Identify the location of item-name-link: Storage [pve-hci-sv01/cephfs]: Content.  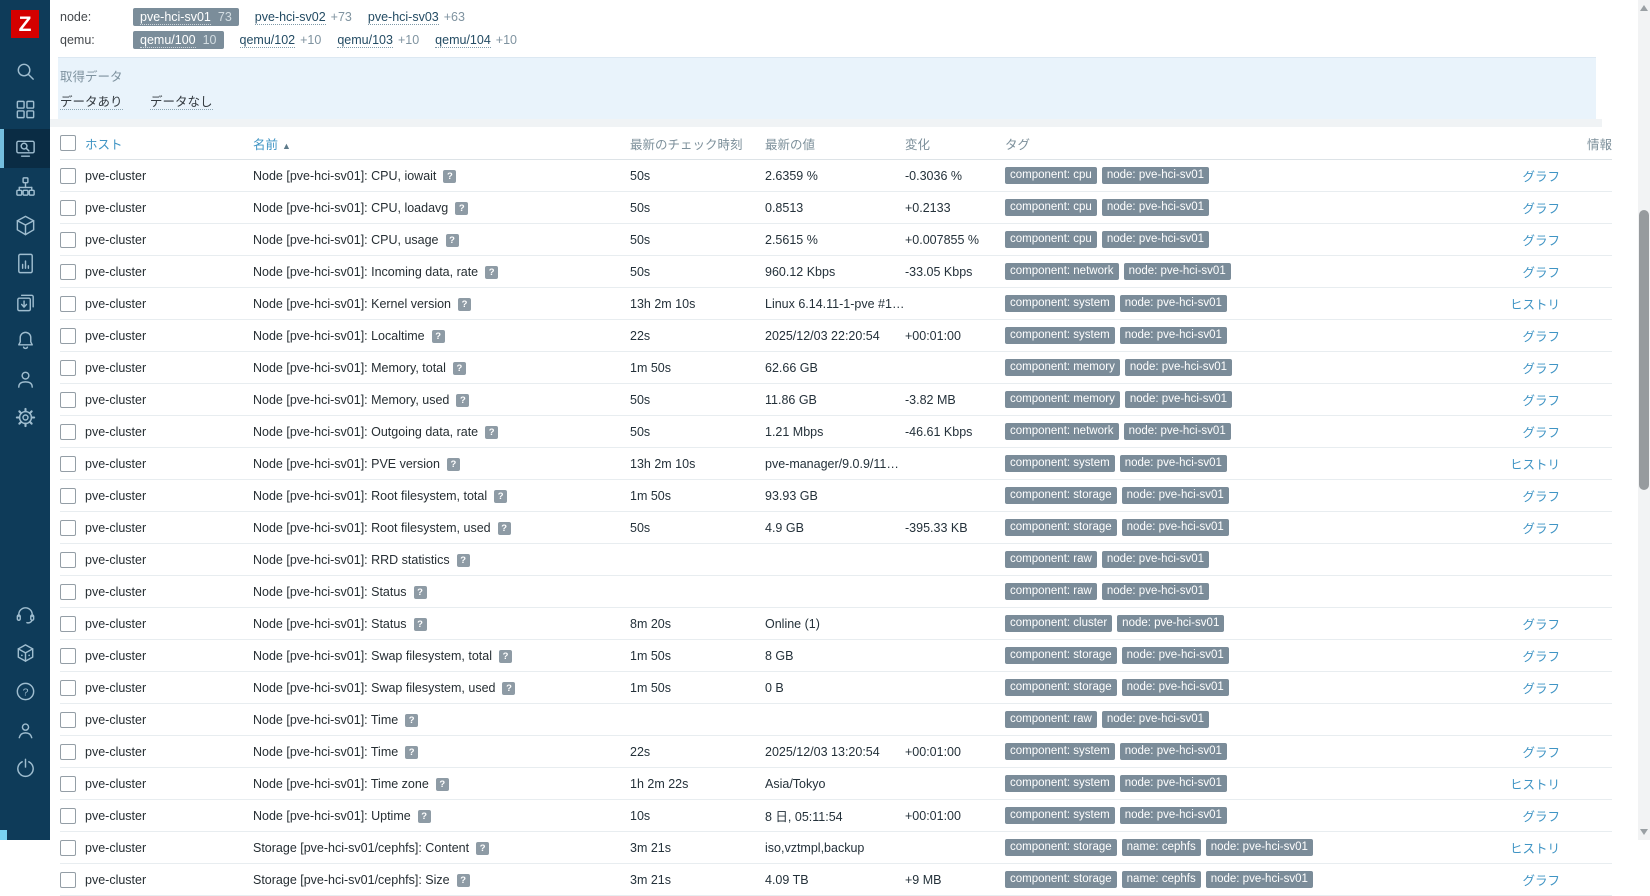
(361, 847).